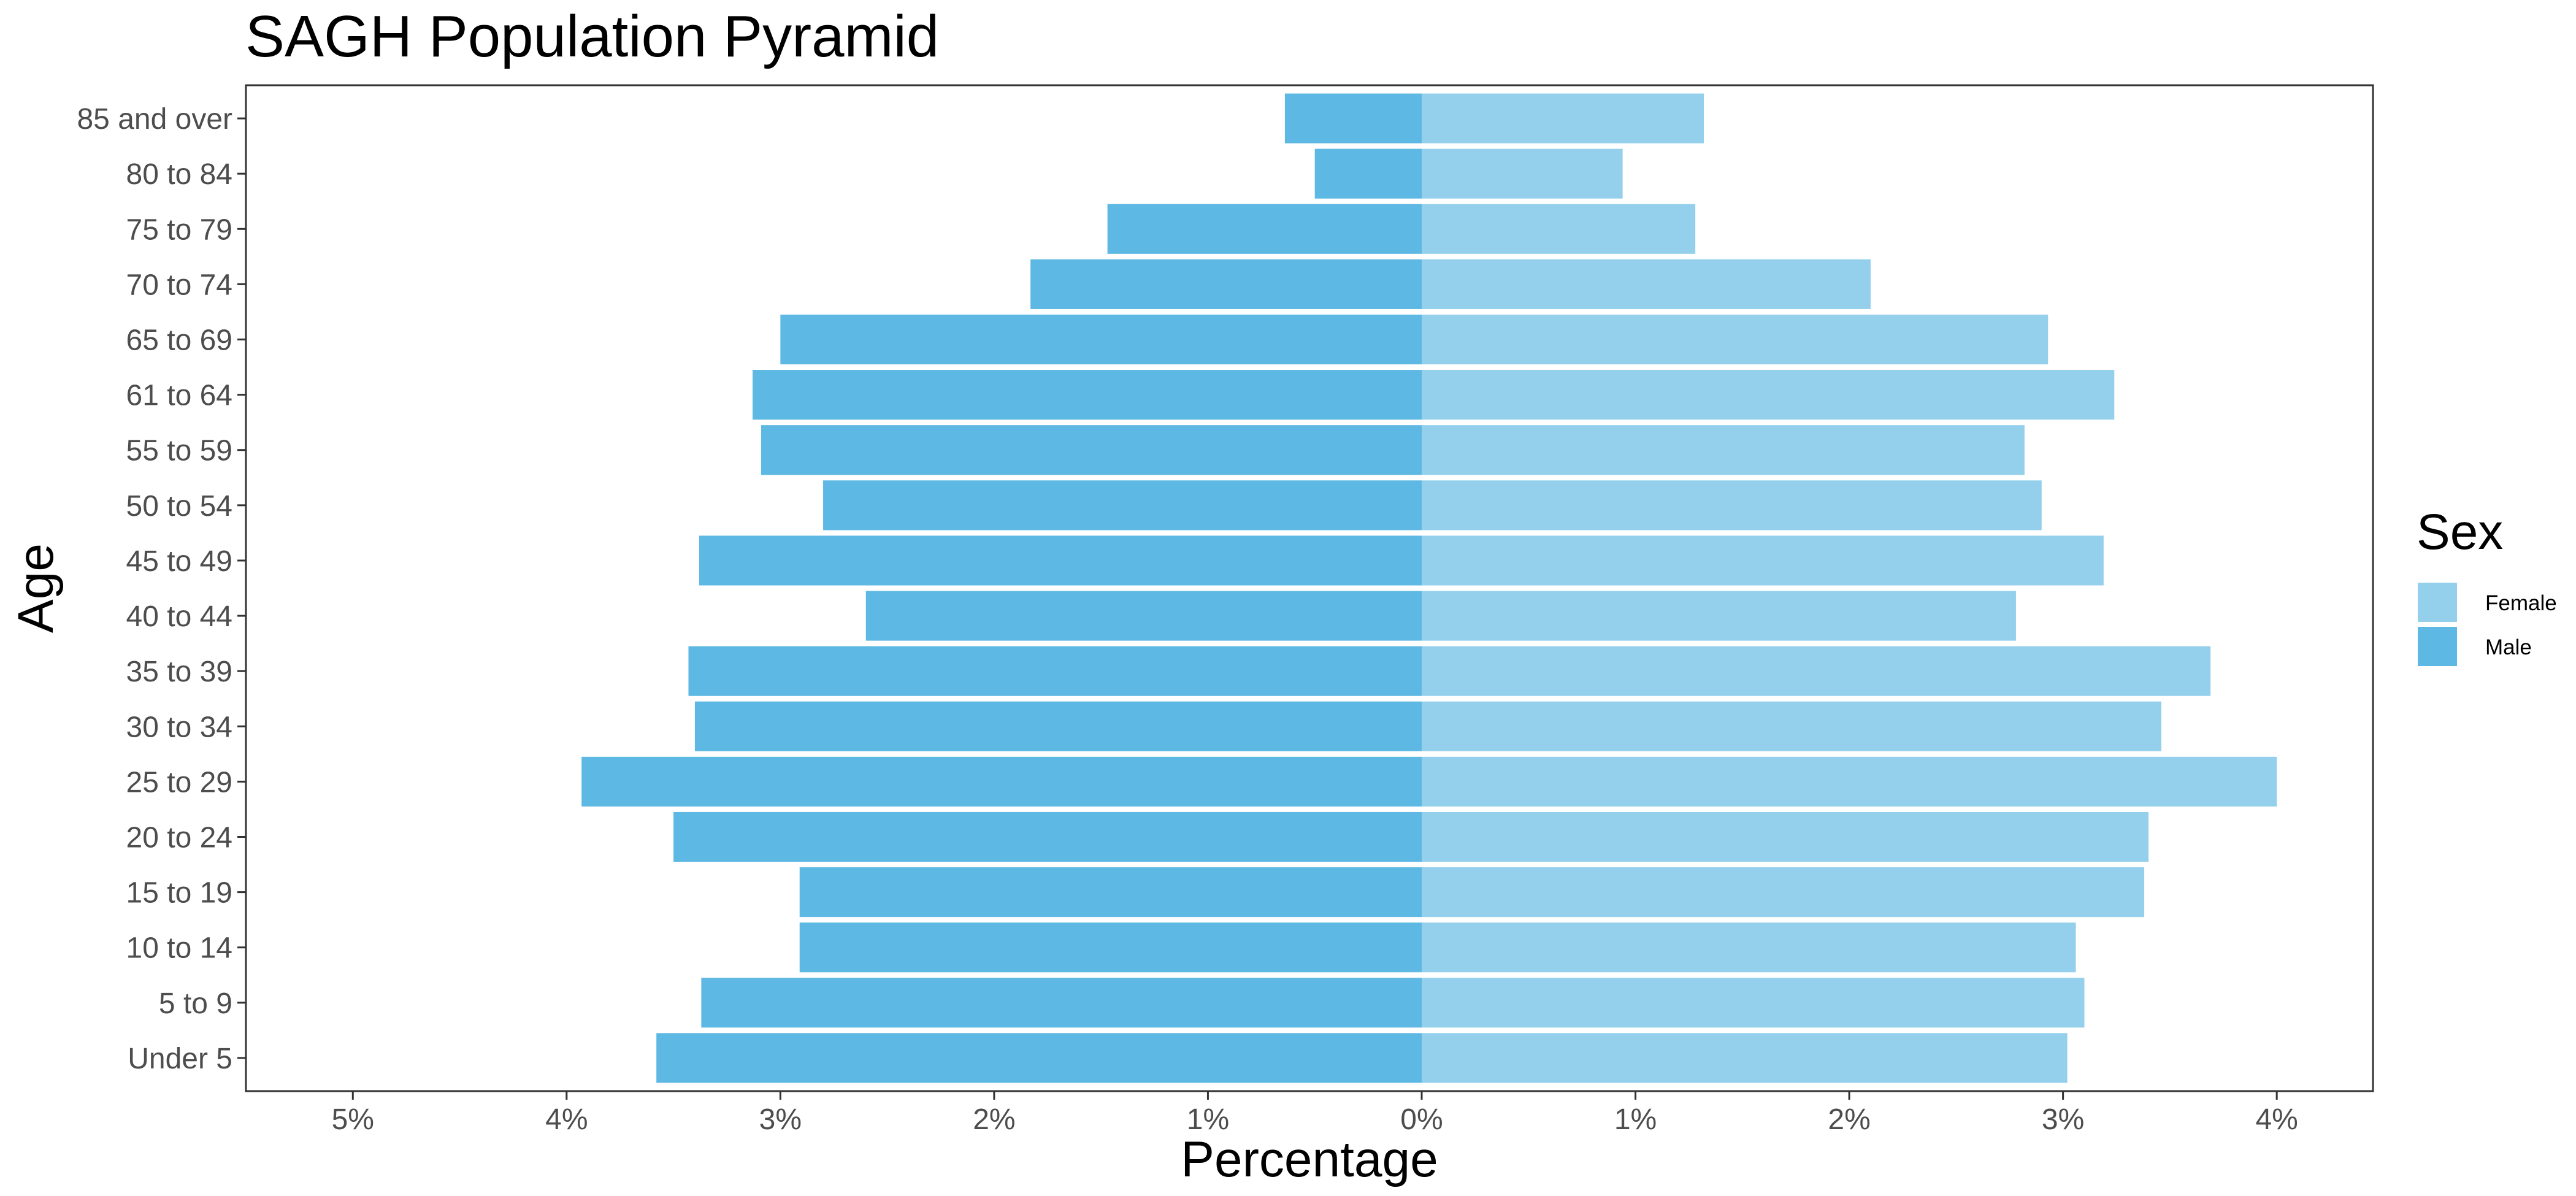 The width and height of the screenshot is (2576, 1196). I want to click on chart-title: SAGH Population Pyramid, so click(592, 36).